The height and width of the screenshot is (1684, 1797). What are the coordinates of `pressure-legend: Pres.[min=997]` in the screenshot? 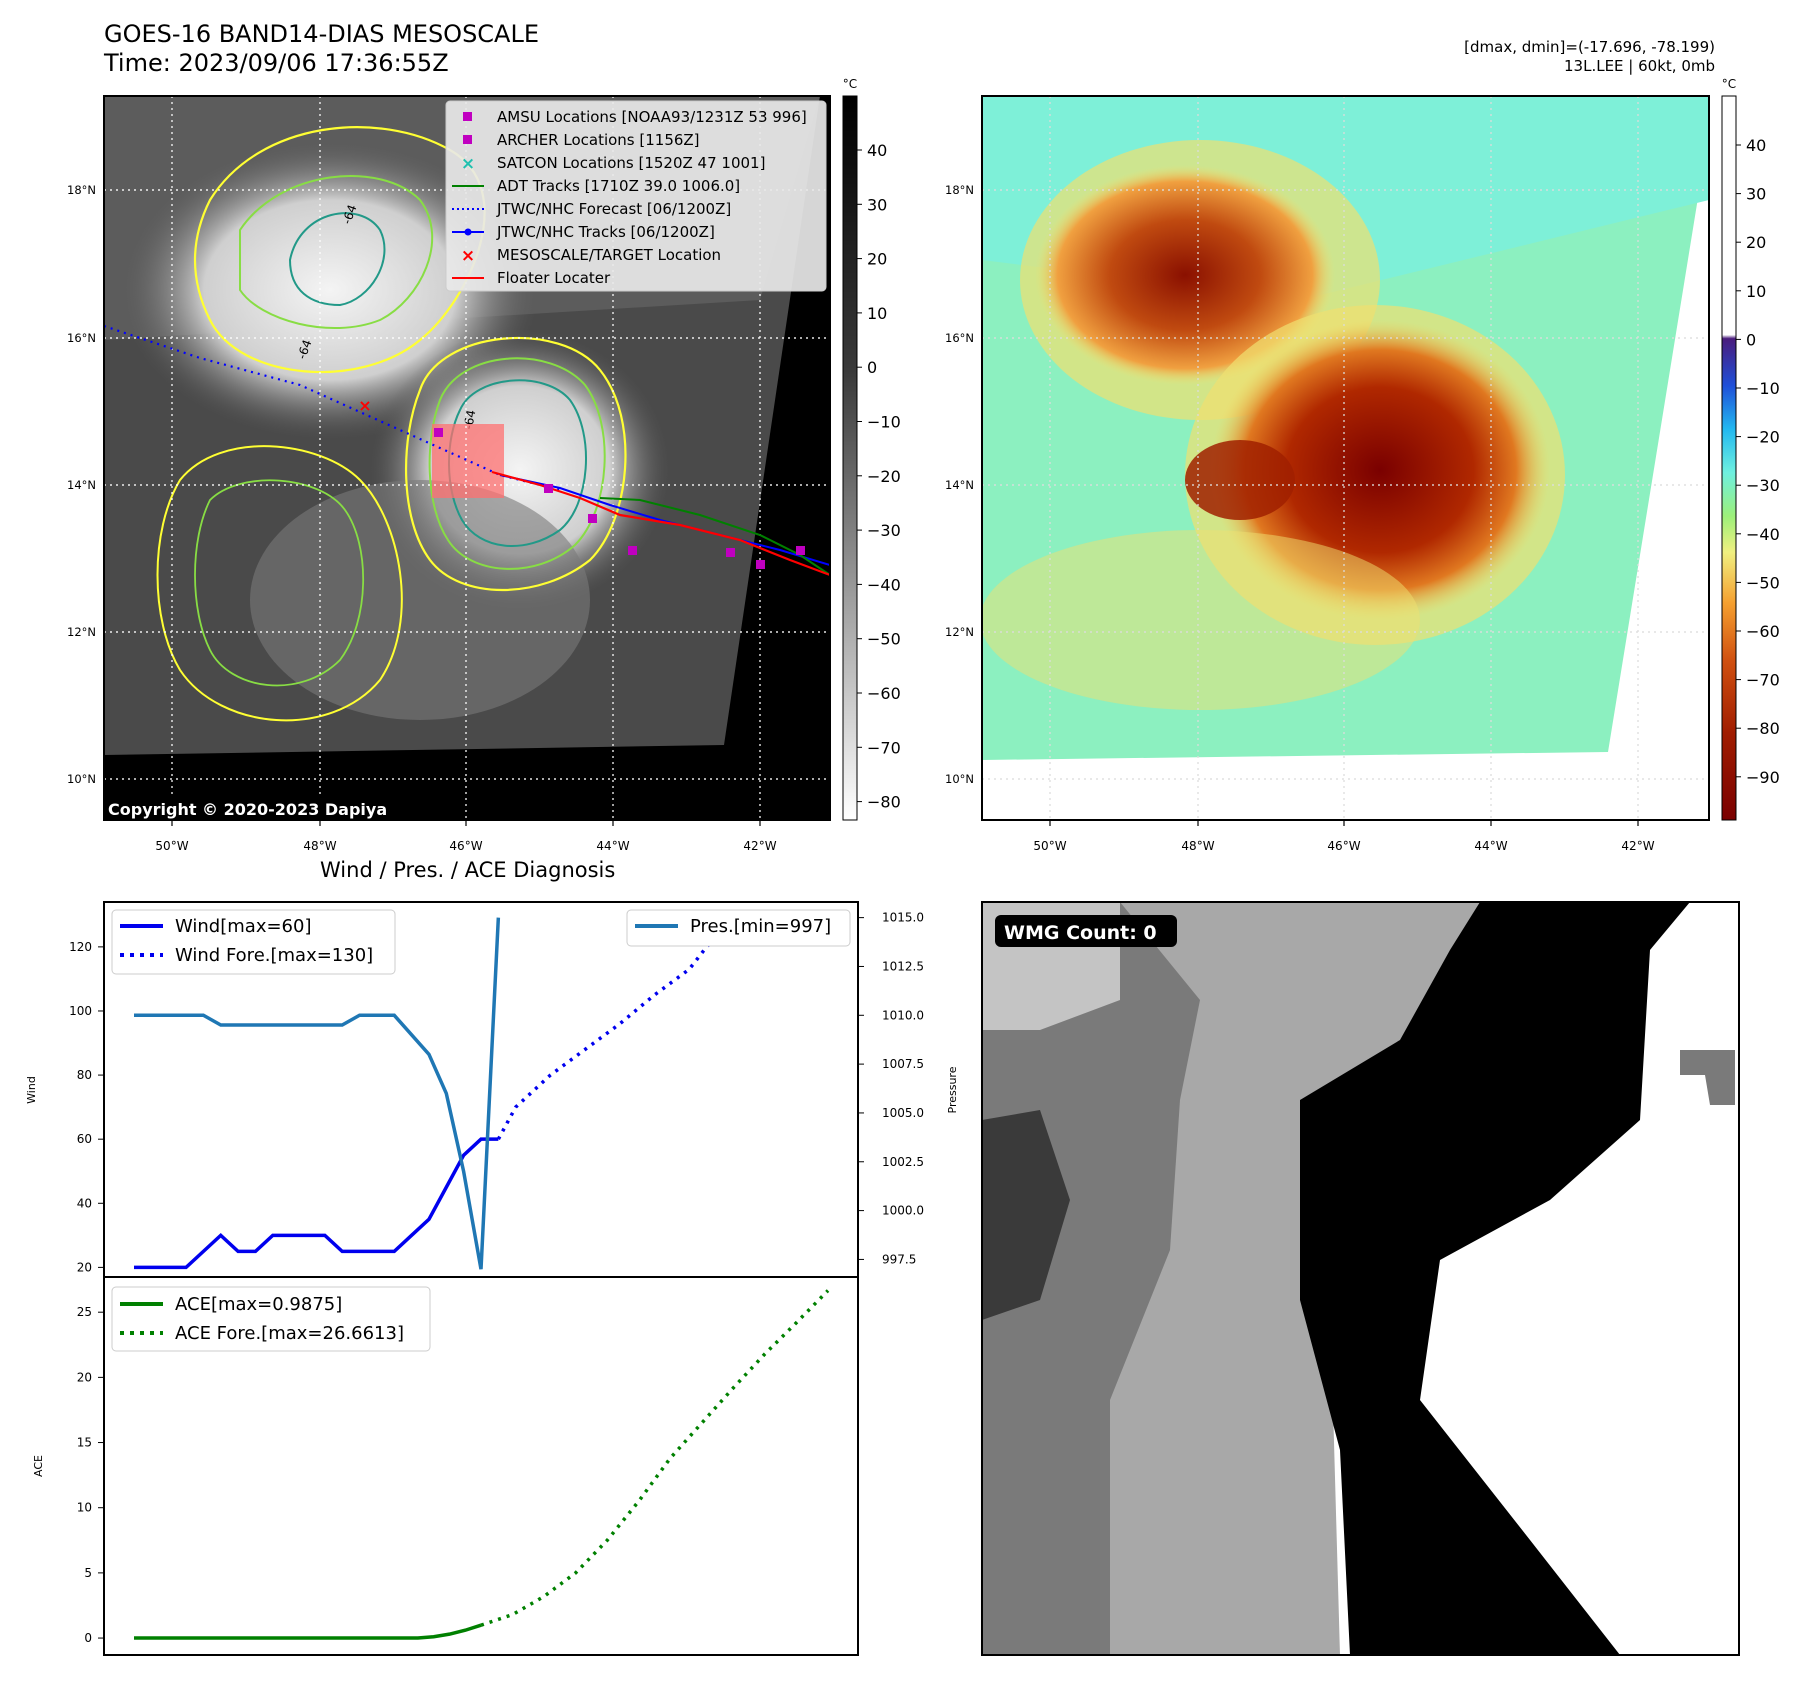 It's located at (738, 928).